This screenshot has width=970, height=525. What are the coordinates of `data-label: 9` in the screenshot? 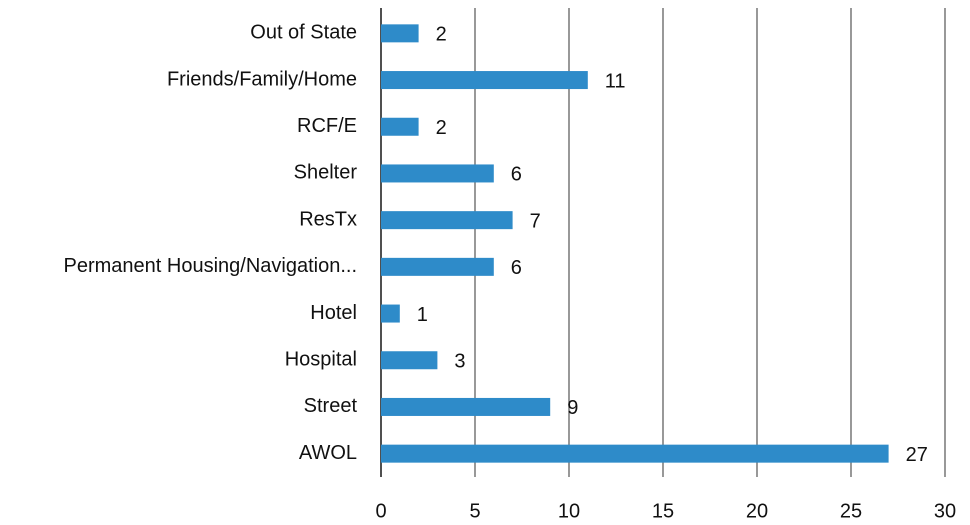 It's located at (572, 408).